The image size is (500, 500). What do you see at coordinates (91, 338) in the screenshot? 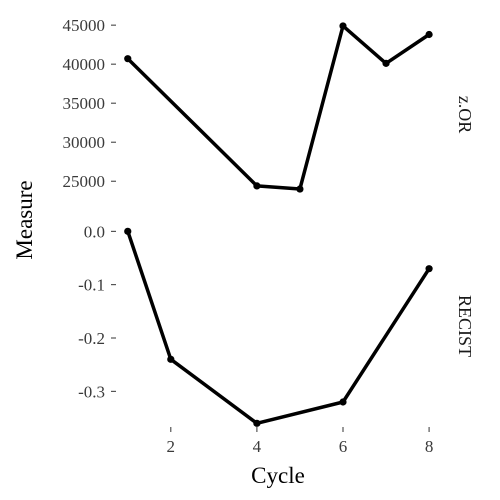
I see `y-tick-label: -0.2` at bounding box center [91, 338].